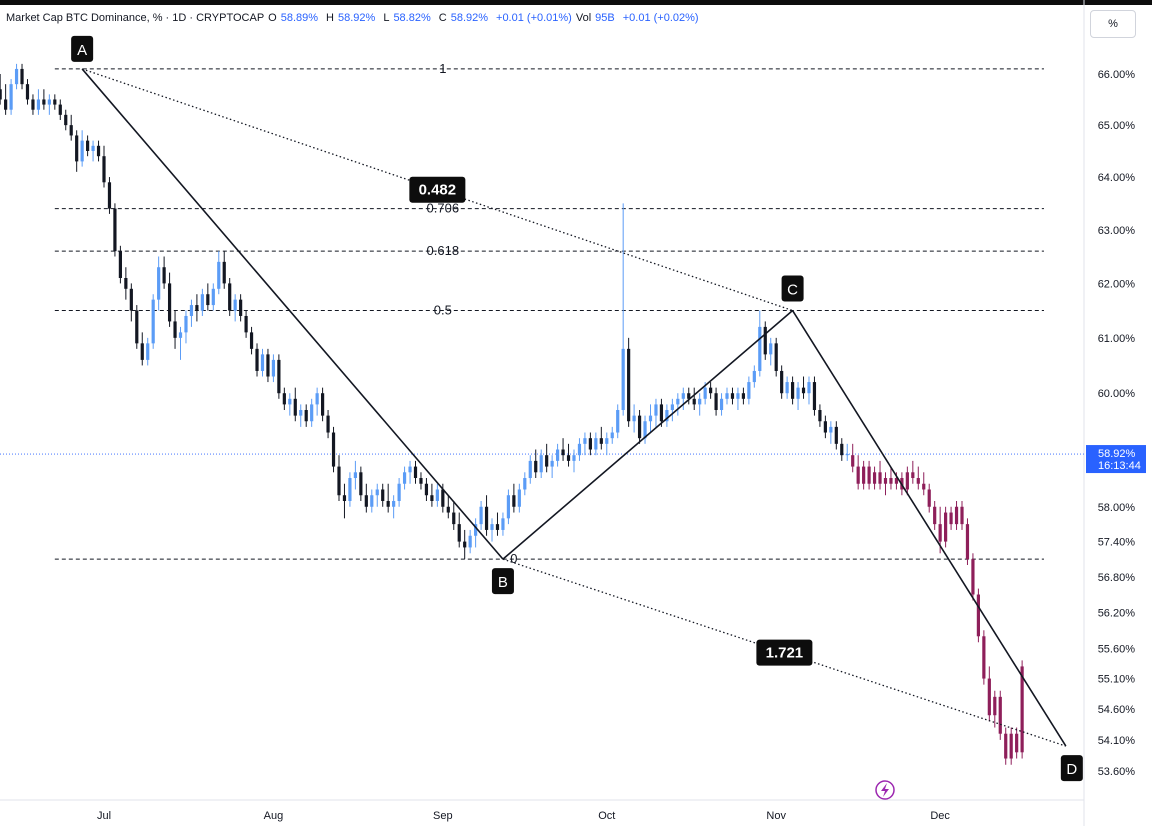  I want to click on last-price-tag-bg, so click(1116, 459).